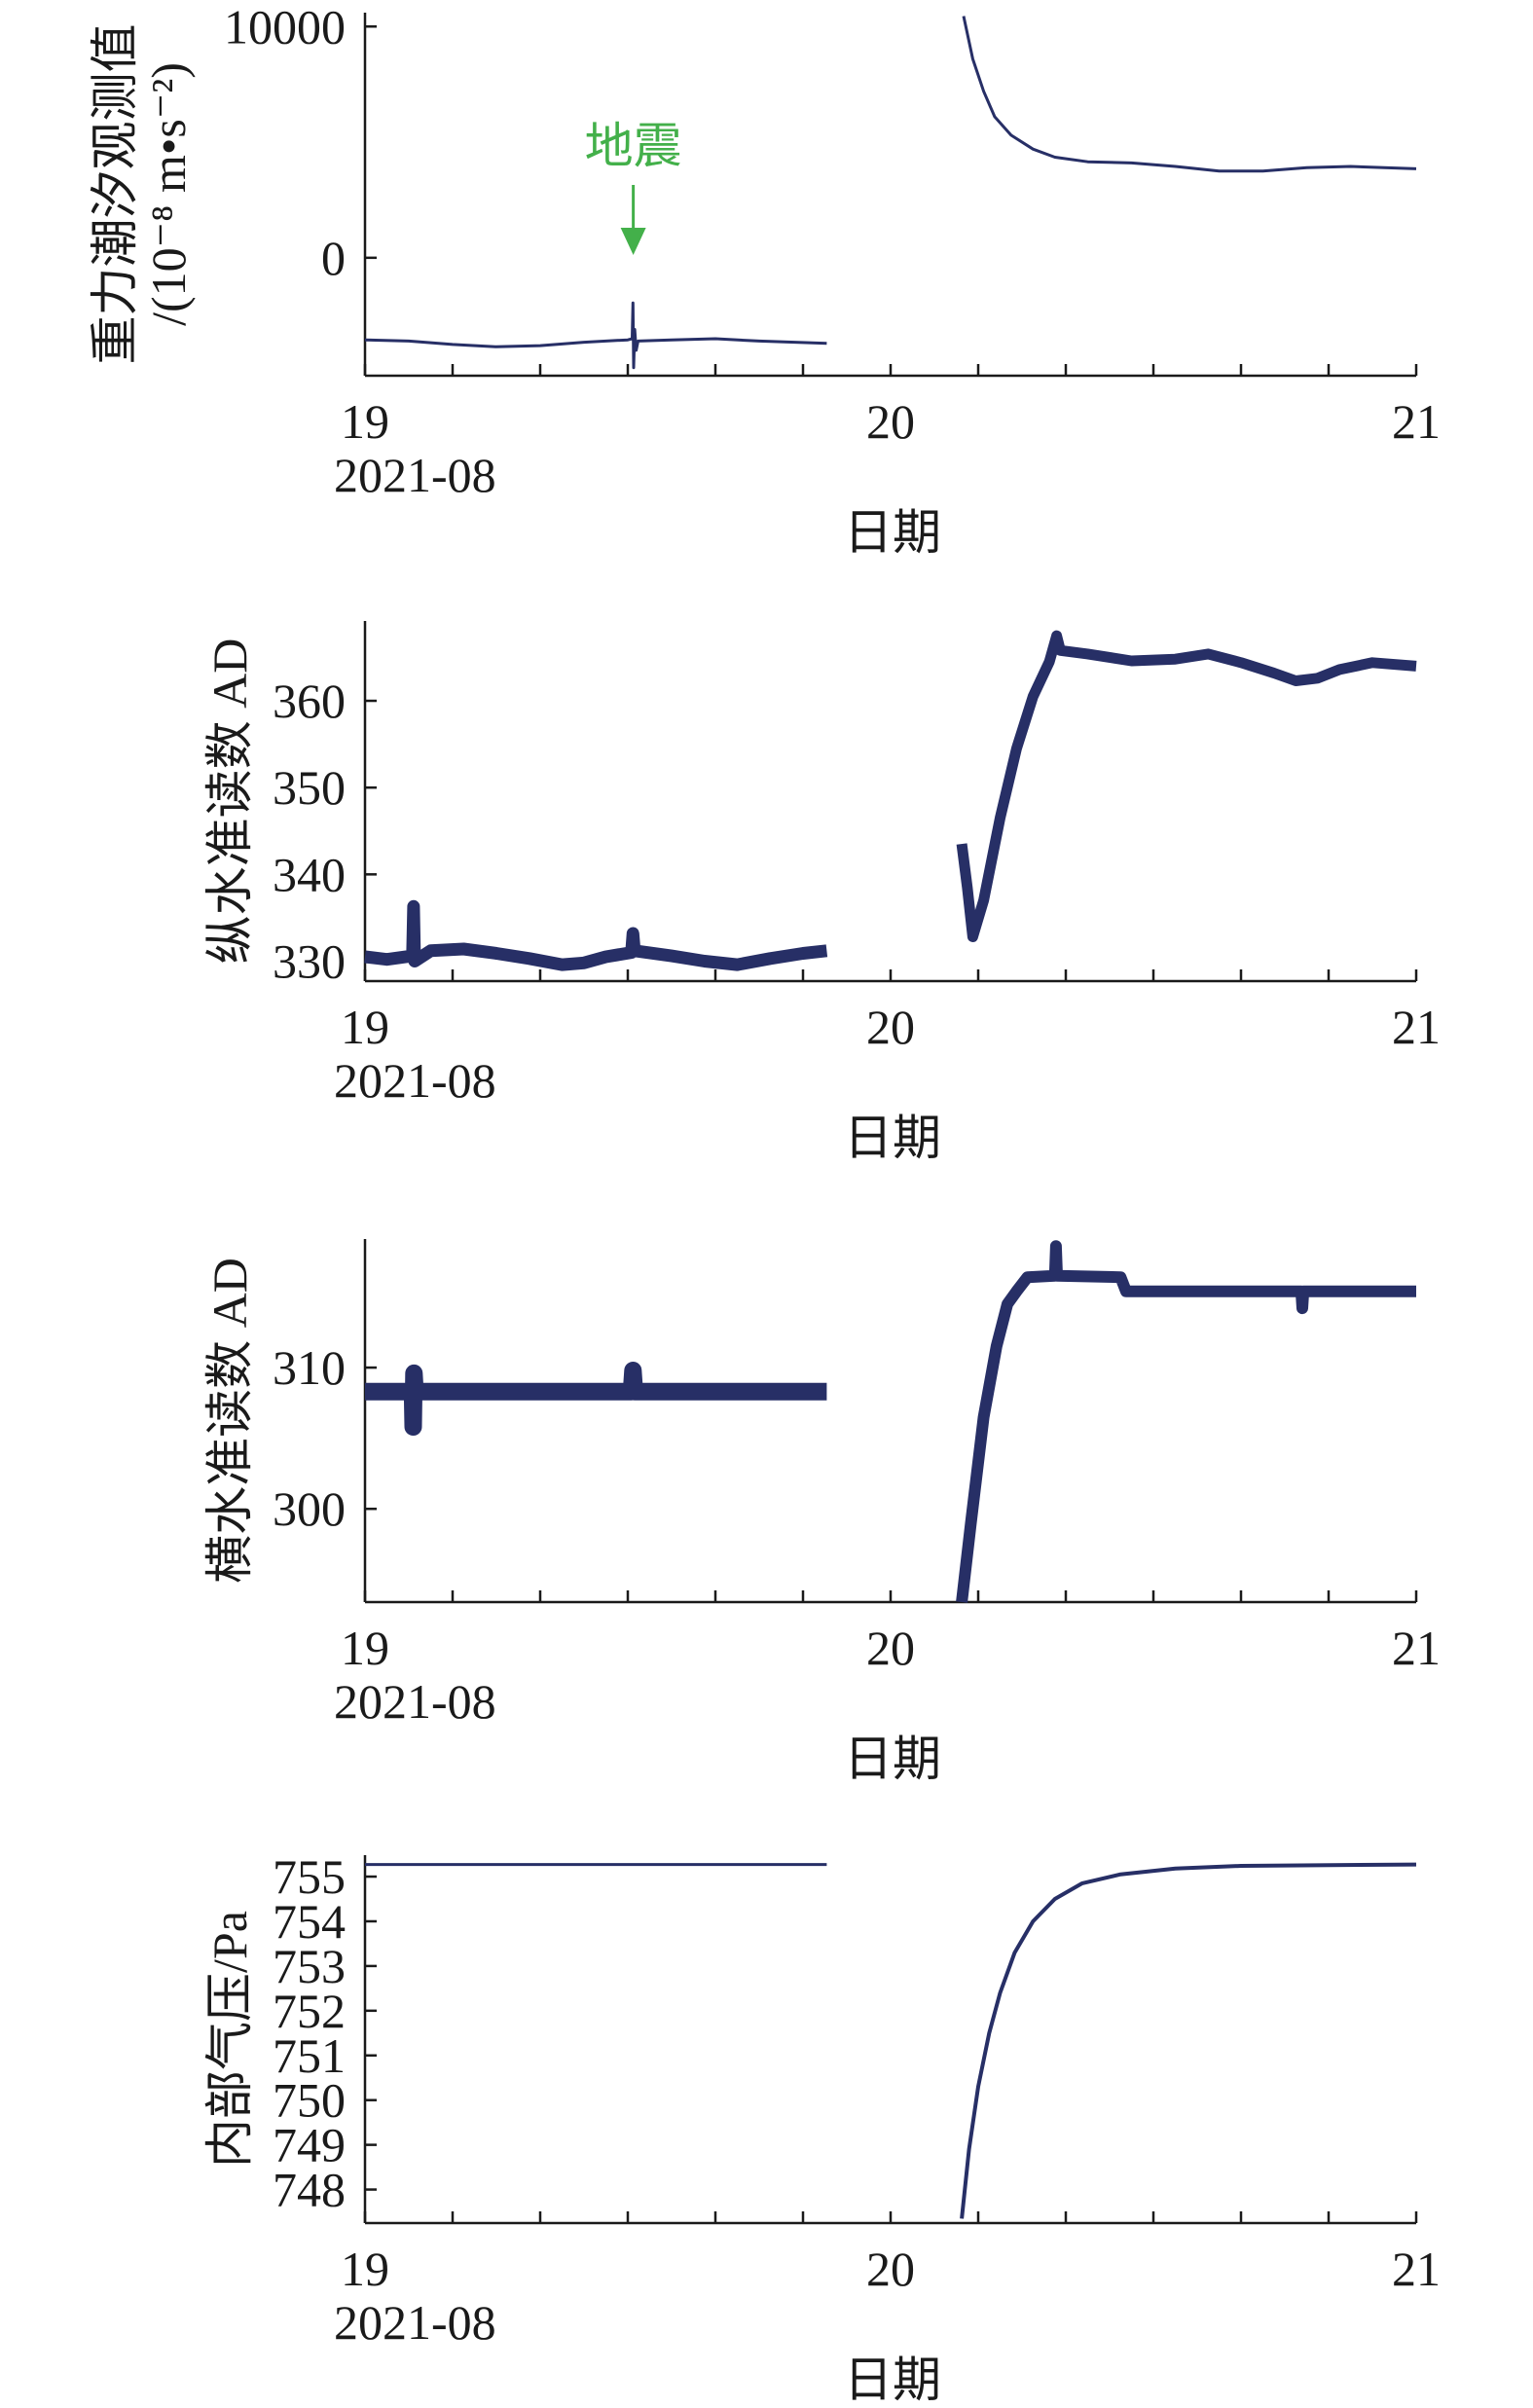 This screenshot has width=1533, height=2408. What do you see at coordinates (310, 874) in the screenshot?
I see `y-tick-label: 340` at bounding box center [310, 874].